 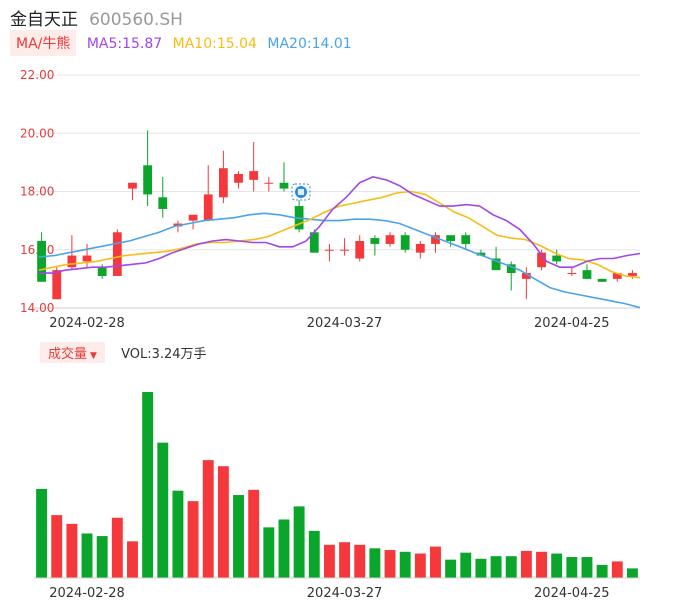 I want to click on volume-x-axis: 2024-02-28 2024-03-27 2024-04-25, so click(x=329, y=593).